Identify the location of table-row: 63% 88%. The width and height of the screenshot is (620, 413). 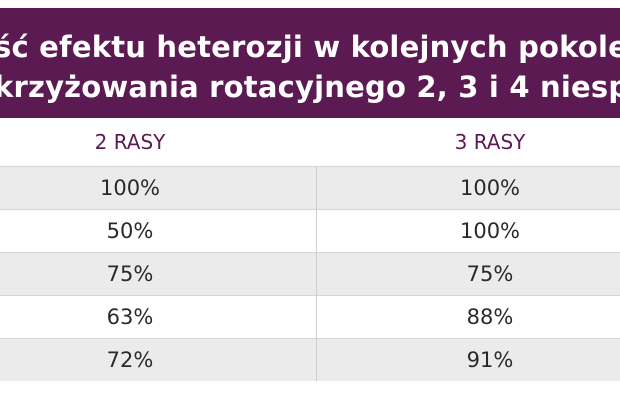
(310, 316).